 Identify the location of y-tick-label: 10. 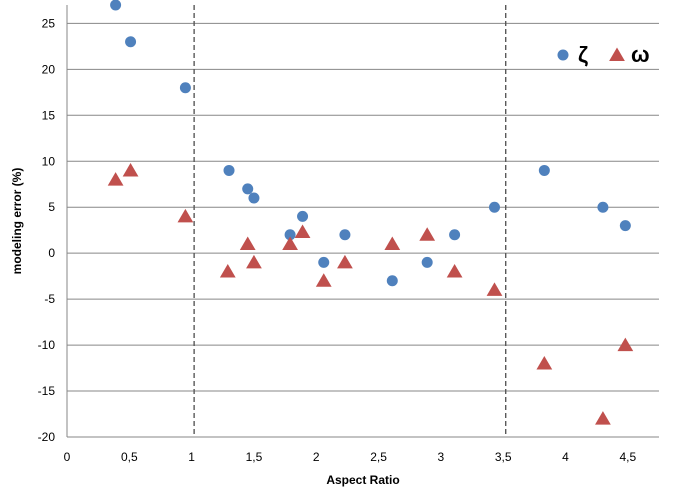
(49, 161).